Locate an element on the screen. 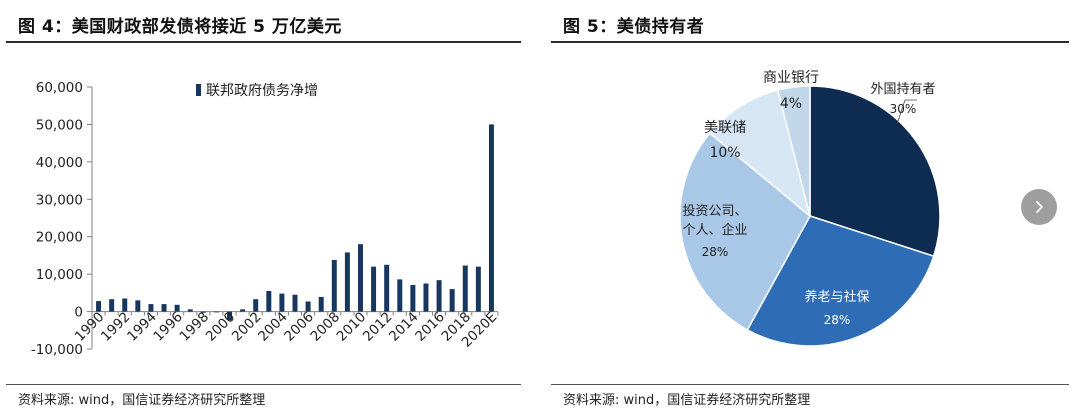 This screenshot has width=1075, height=414. pie-label-5: 商业银行 is located at coordinates (791, 78).